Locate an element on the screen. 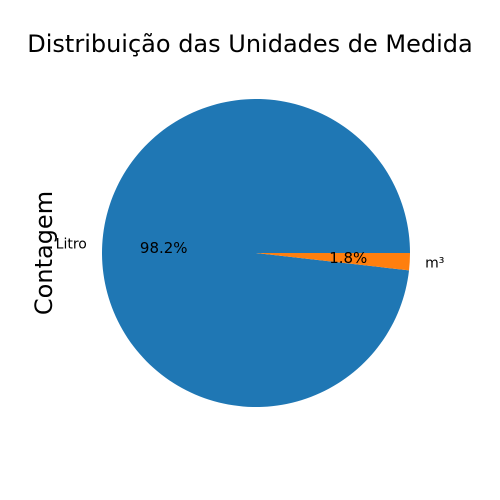 This screenshot has width=500, height=500. chart-title: Distribuição das Unidades de Medida is located at coordinates (249, 44).